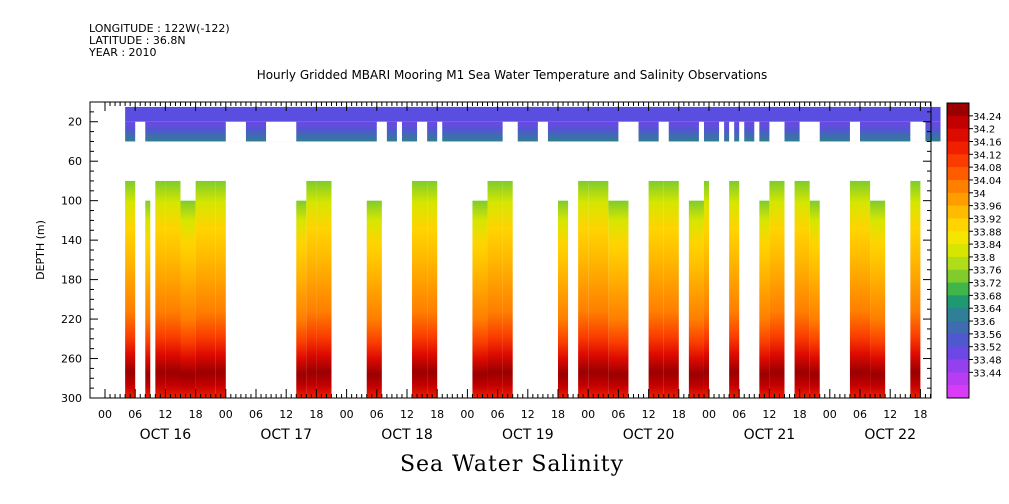  What do you see at coordinates (137, 40) in the screenshot?
I see `latitude-label: LATITUDE : 36.8N` at bounding box center [137, 40].